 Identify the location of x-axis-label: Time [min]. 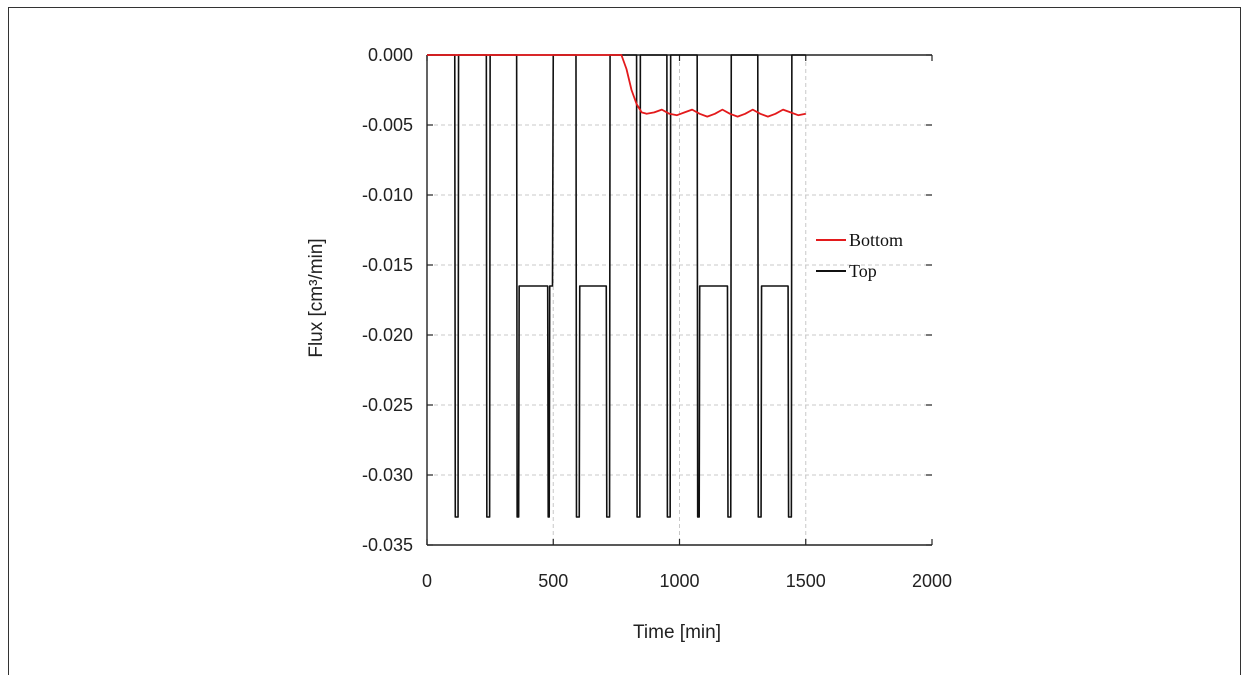
(677, 632).